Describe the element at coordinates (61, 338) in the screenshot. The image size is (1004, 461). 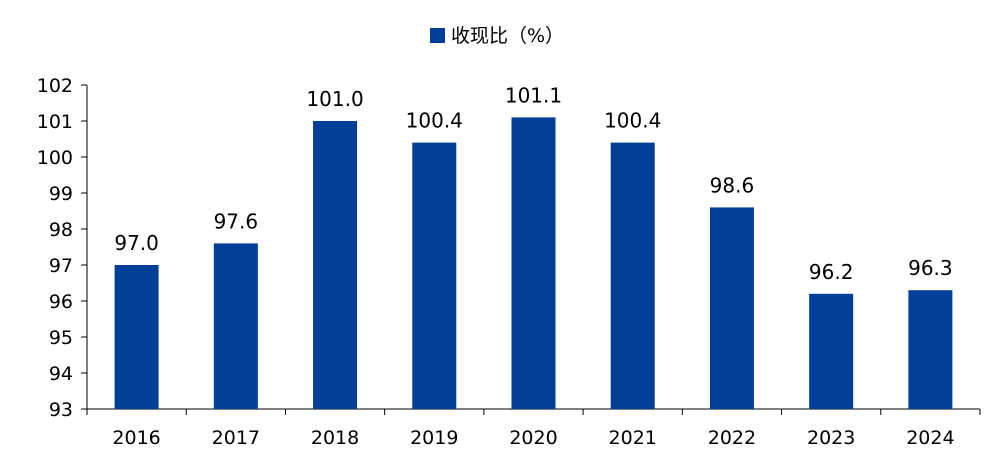
I see `y-tick-label: 95` at that location.